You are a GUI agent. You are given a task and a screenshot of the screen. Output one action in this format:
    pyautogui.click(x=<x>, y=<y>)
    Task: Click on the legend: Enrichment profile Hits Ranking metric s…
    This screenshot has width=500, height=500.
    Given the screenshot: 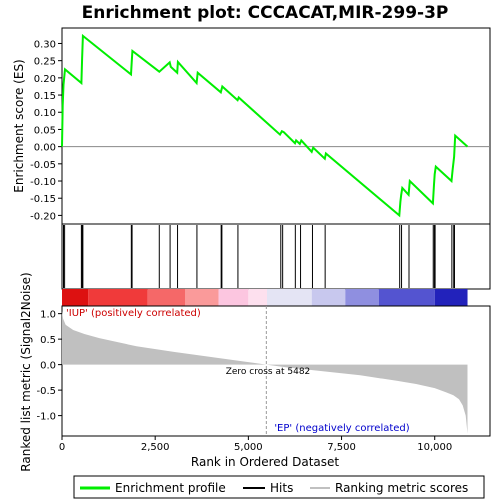 What is the action you would take?
    pyautogui.click(x=279, y=487)
    